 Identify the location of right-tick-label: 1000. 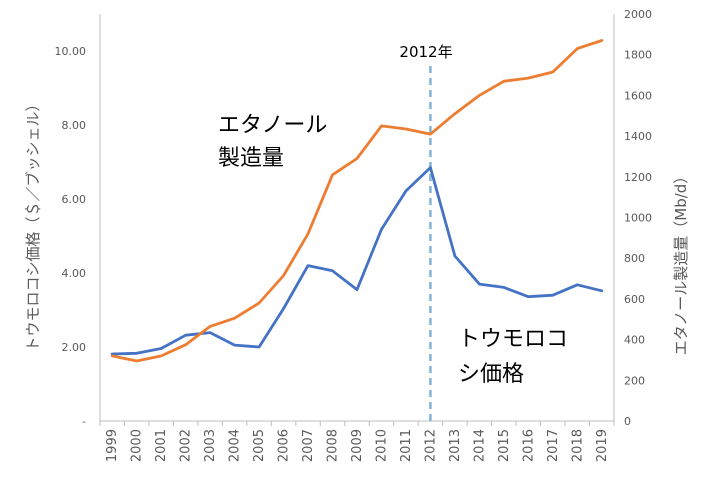
(638, 218).